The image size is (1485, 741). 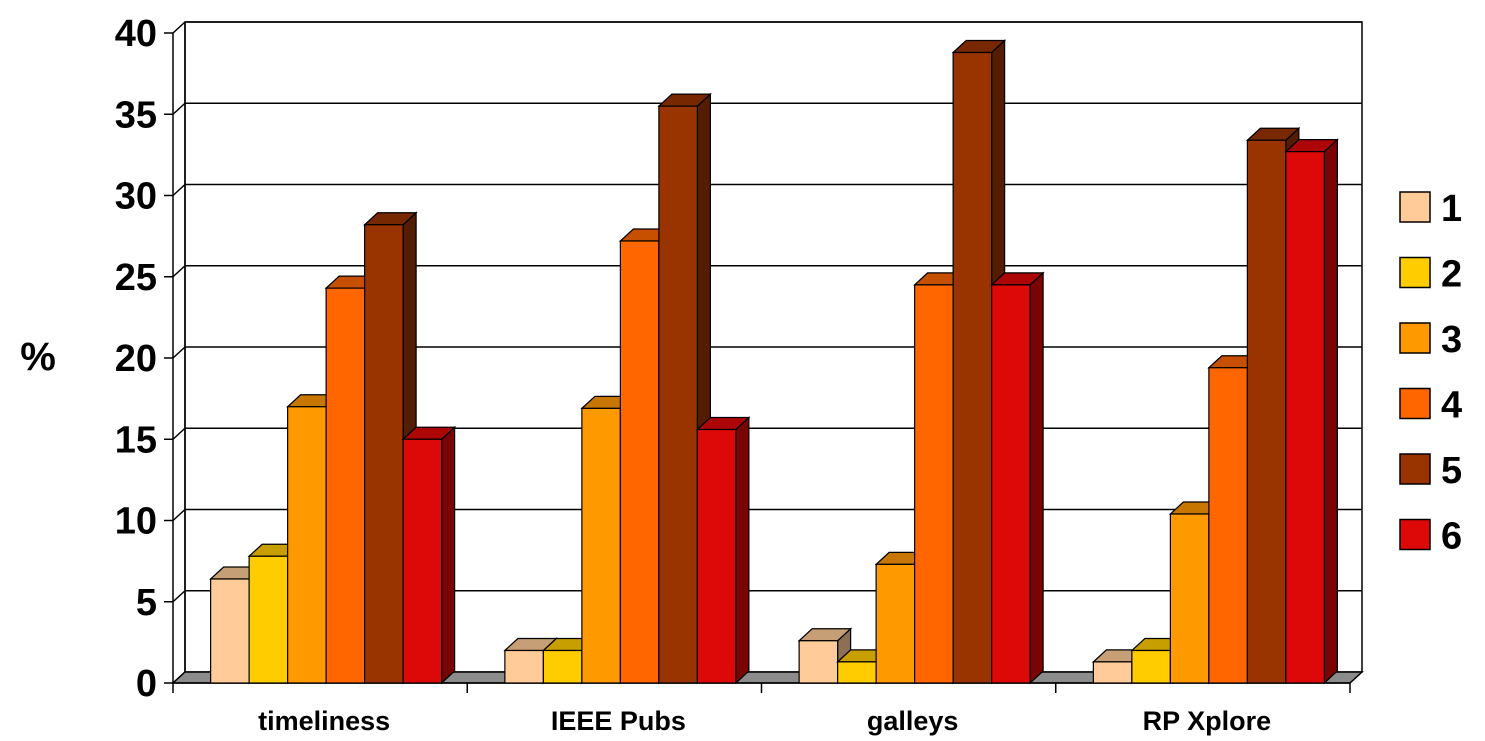 I want to click on bar-6-timeliness, so click(x=429, y=555).